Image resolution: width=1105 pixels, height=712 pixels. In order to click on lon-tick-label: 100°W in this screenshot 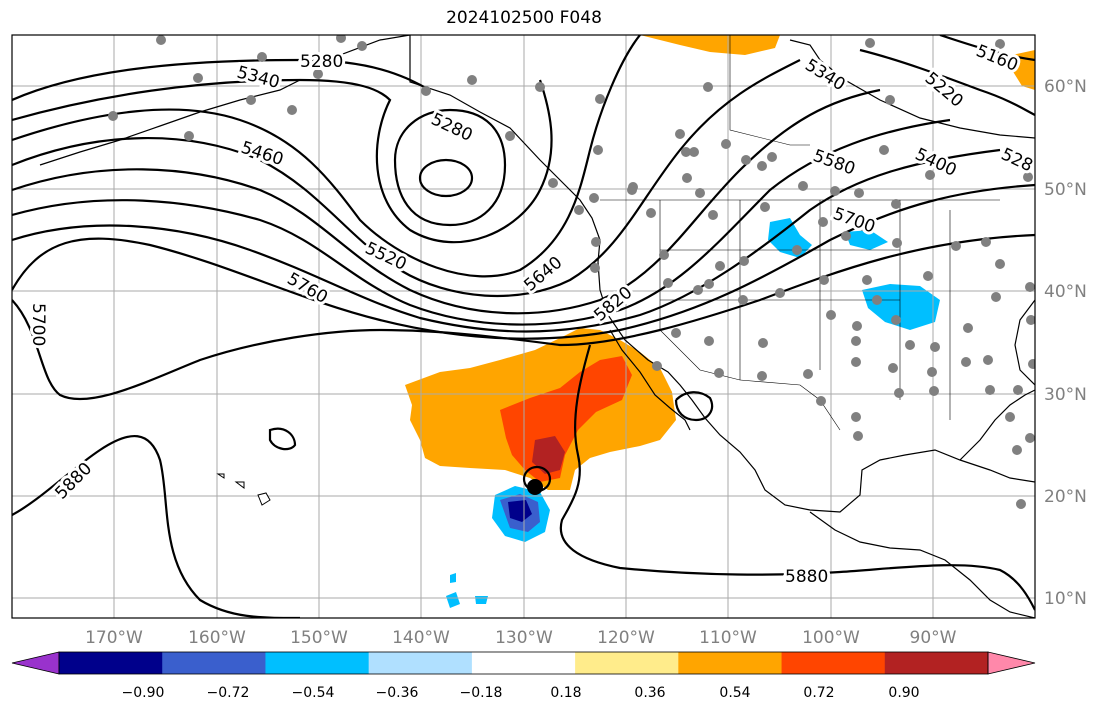, I will do `click(831, 638)`.